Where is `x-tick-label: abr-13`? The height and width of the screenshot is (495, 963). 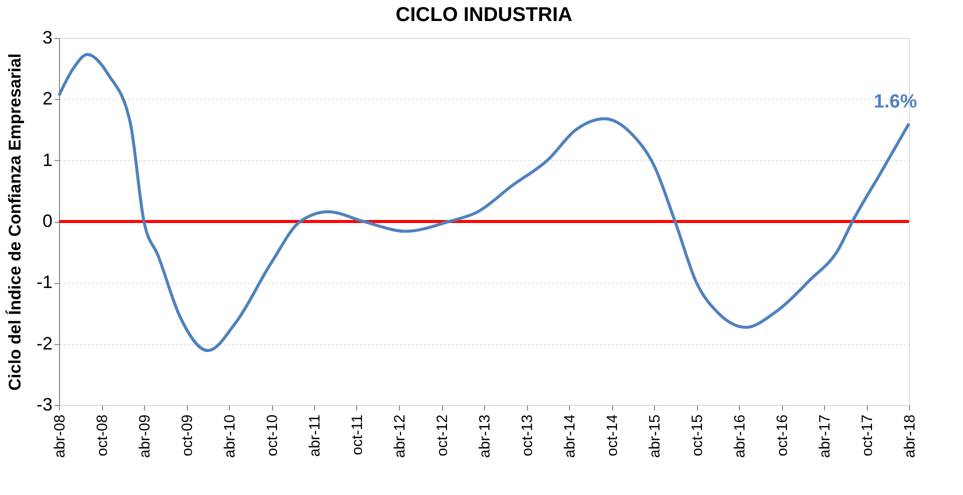 x-tick-label: abr-13 is located at coordinates (485, 436).